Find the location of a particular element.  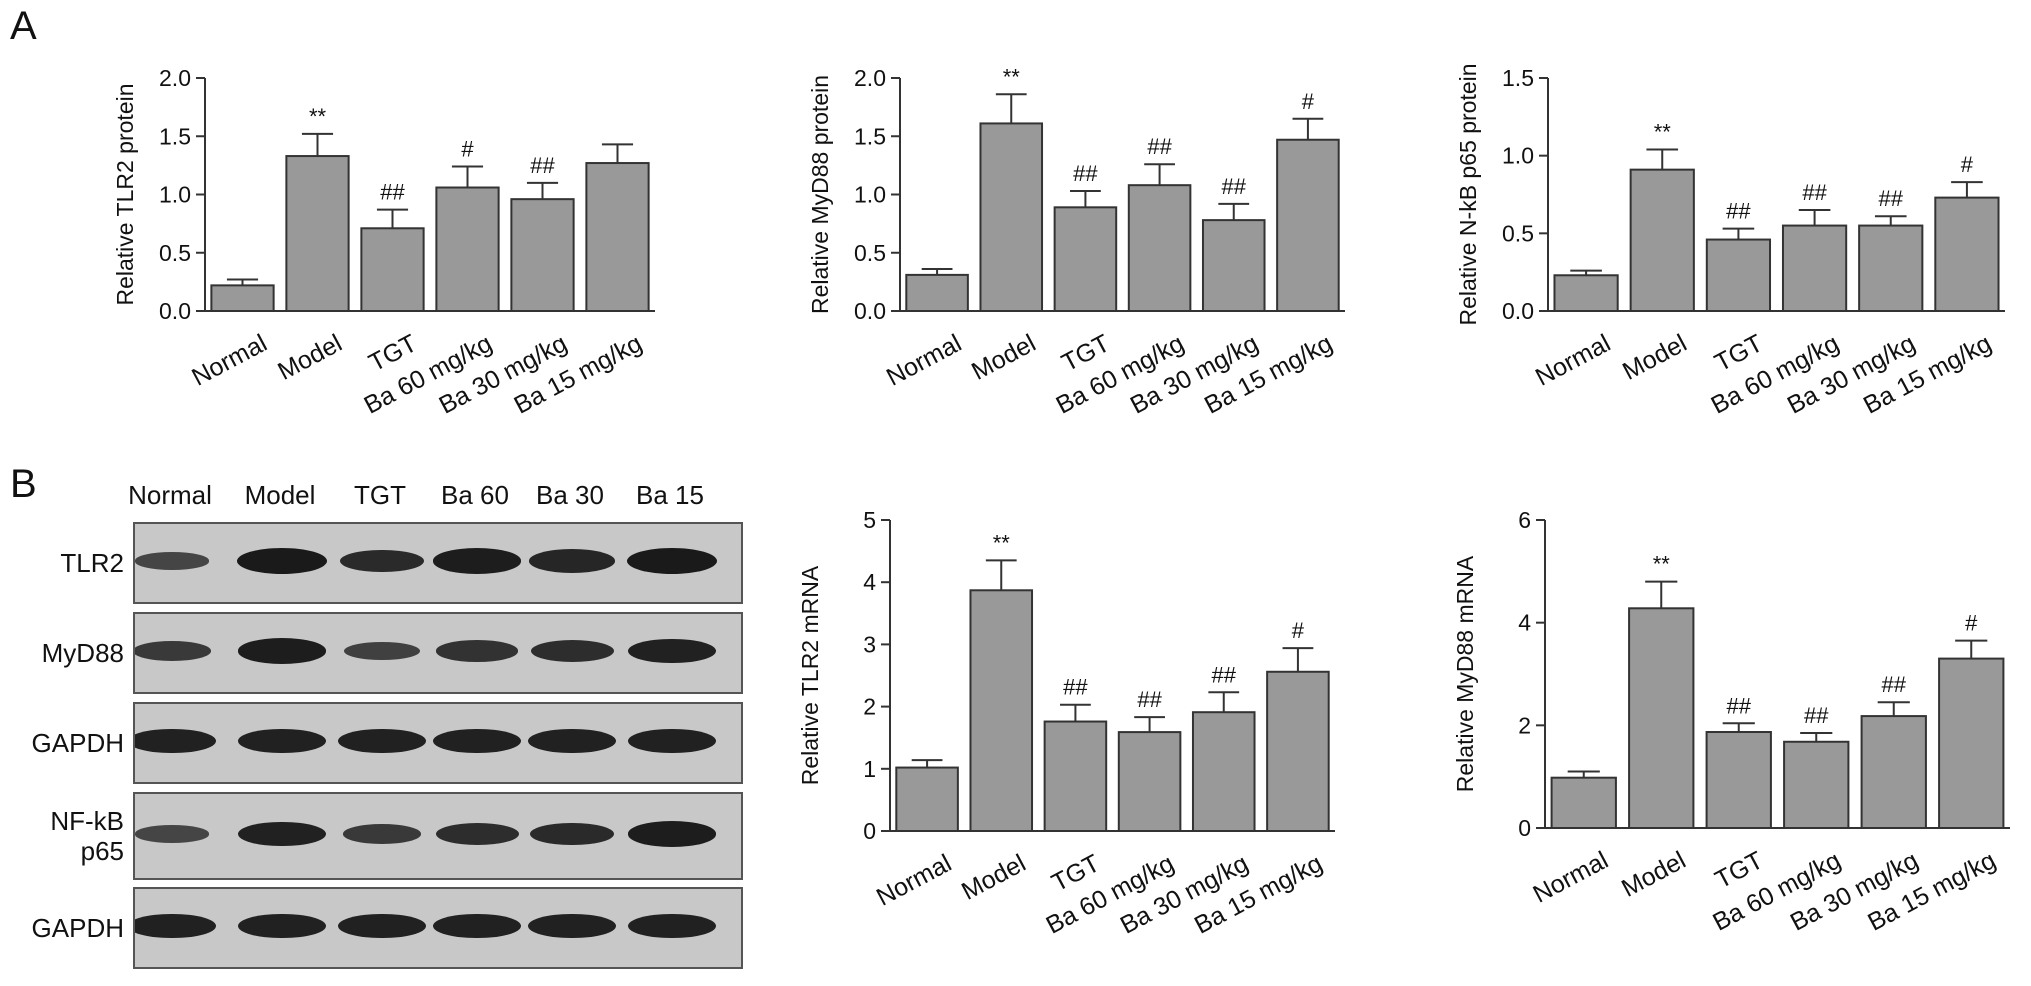

y-tick-label: 4 is located at coordinates (1524, 623).